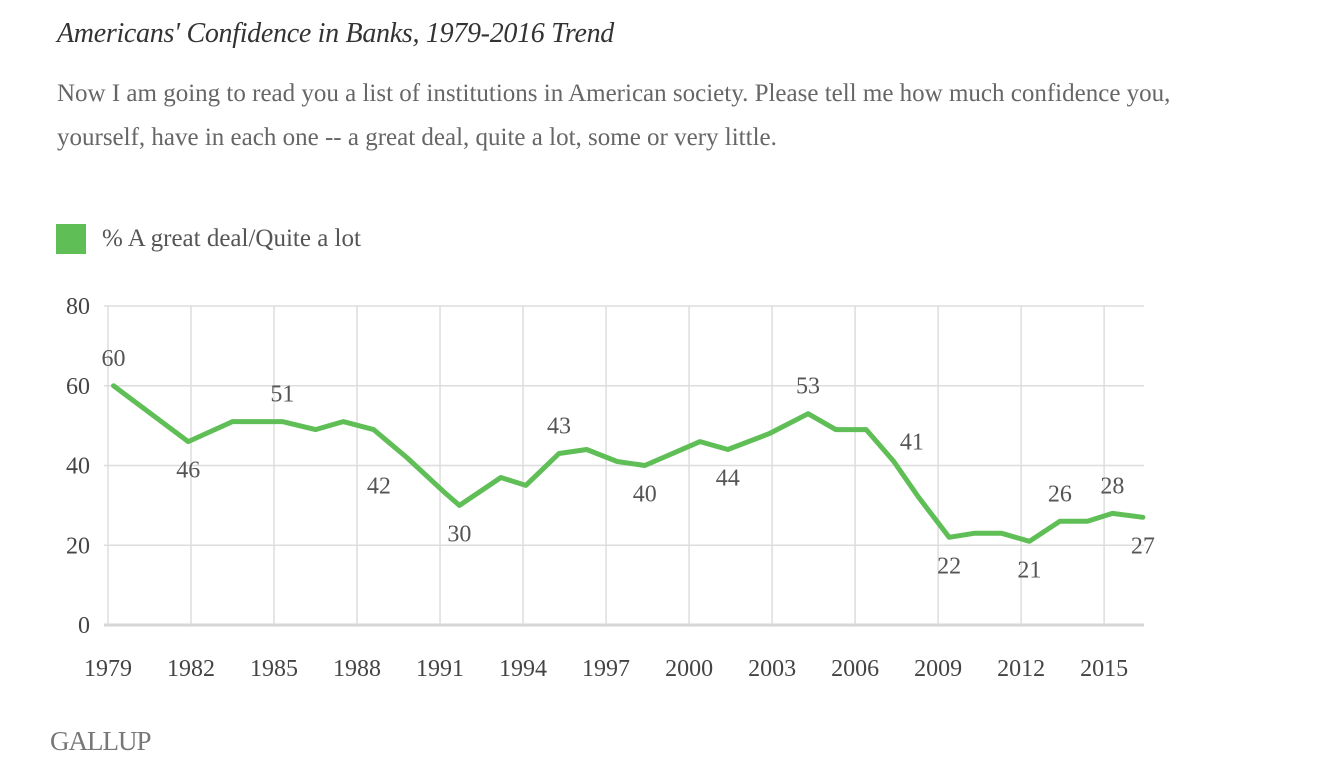 This screenshot has width=1324, height=778. Describe the element at coordinates (459, 534) in the screenshot. I see `data-label: 30` at that location.